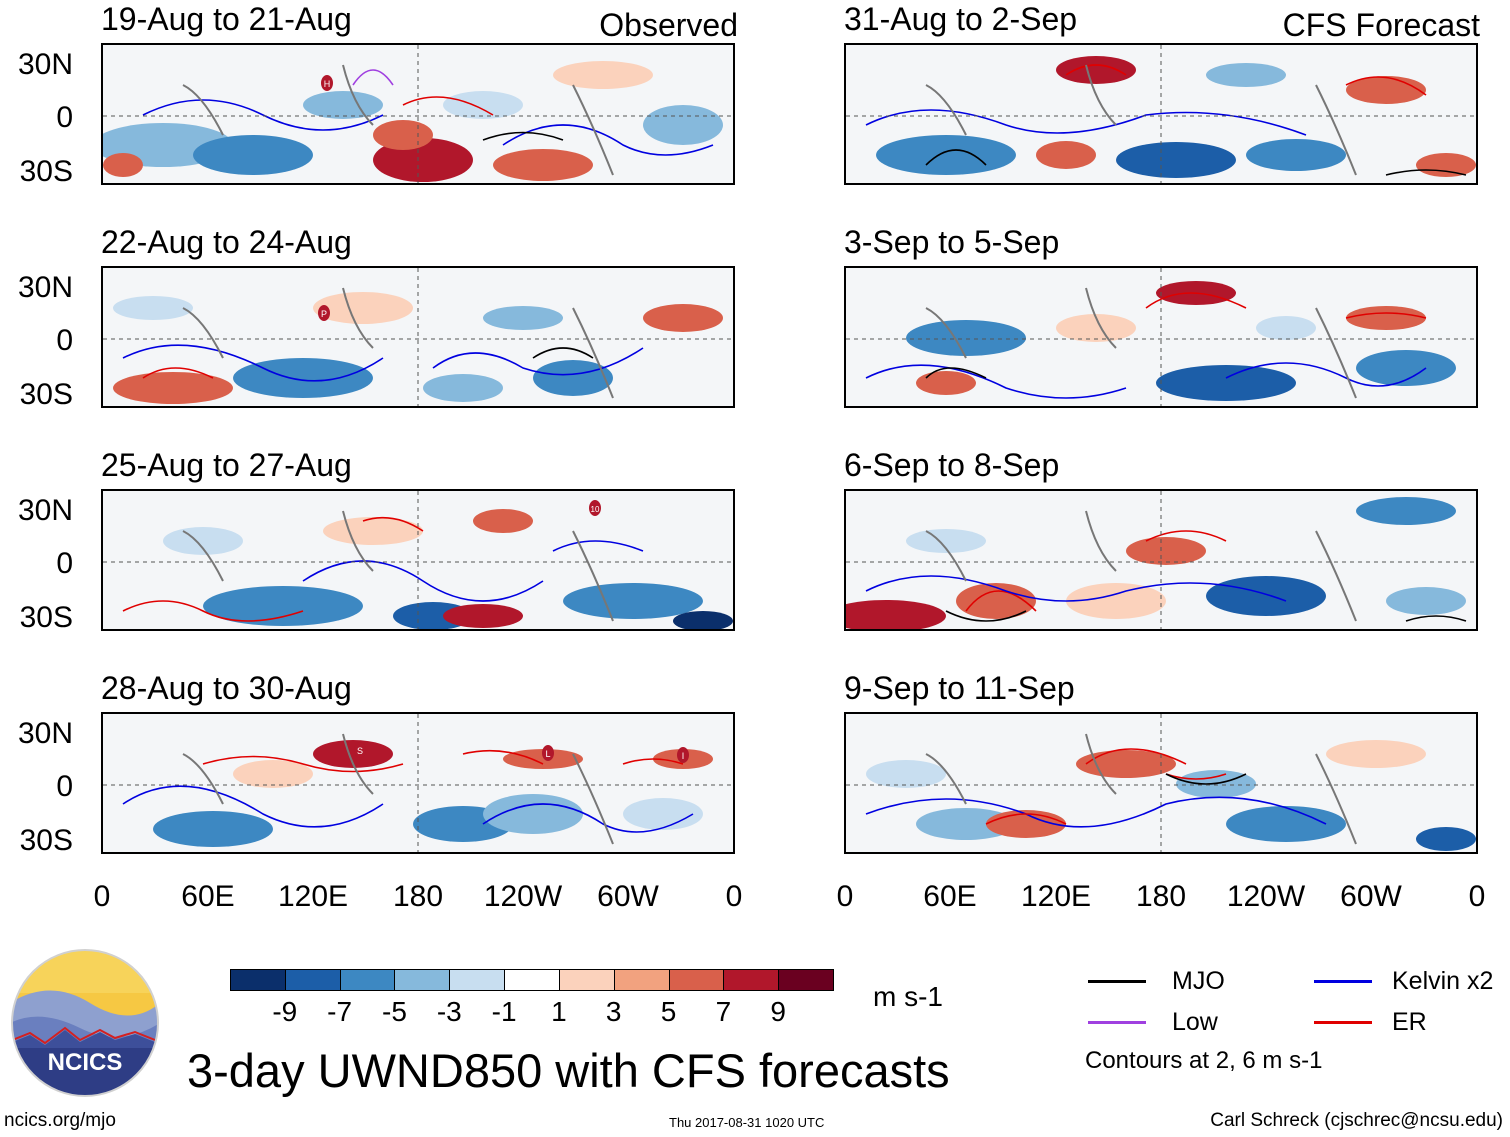 This screenshot has height=1137, width=1510. What do you see at coordinates (46, 171) in the screenshot?
I see `ytick-30s-r1: 30S` at bounding box center [46, 171].